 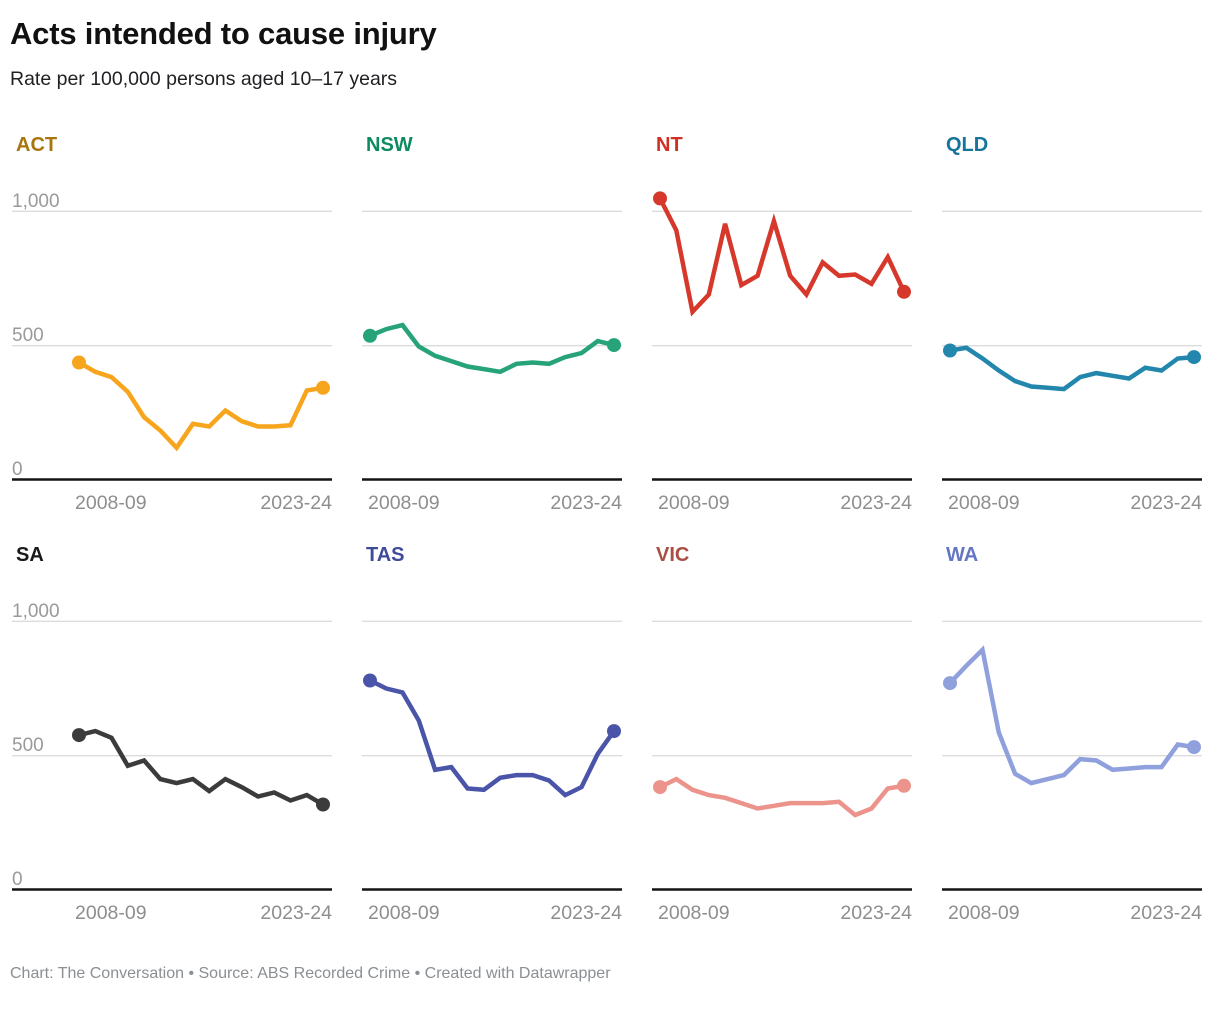 I want to click on line-sa, so click(x=201, y=767).